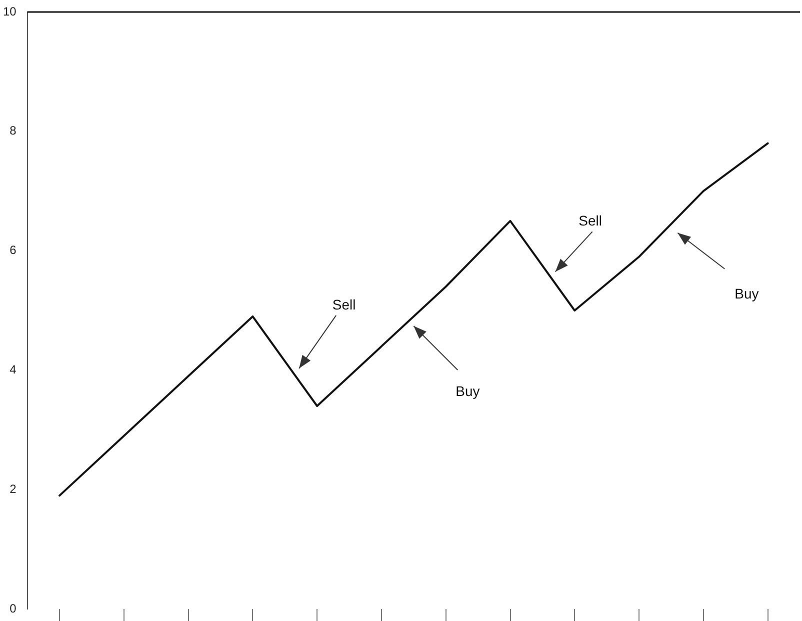 The image size is (802, 621). Describe the element at coordinates (13, 489) in the screenshot. I see `y-tick-label: 2` at that location.